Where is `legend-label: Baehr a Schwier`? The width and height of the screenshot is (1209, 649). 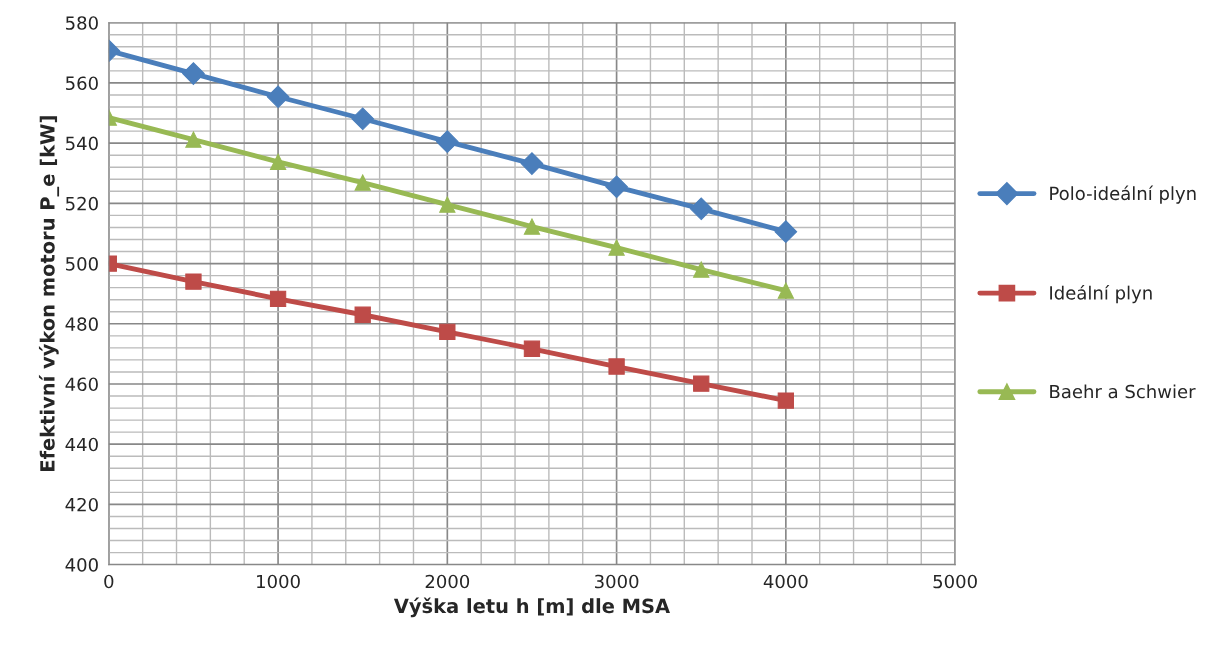
legend-label: Baehr a Schwier is located at coordinates (1123, 391).